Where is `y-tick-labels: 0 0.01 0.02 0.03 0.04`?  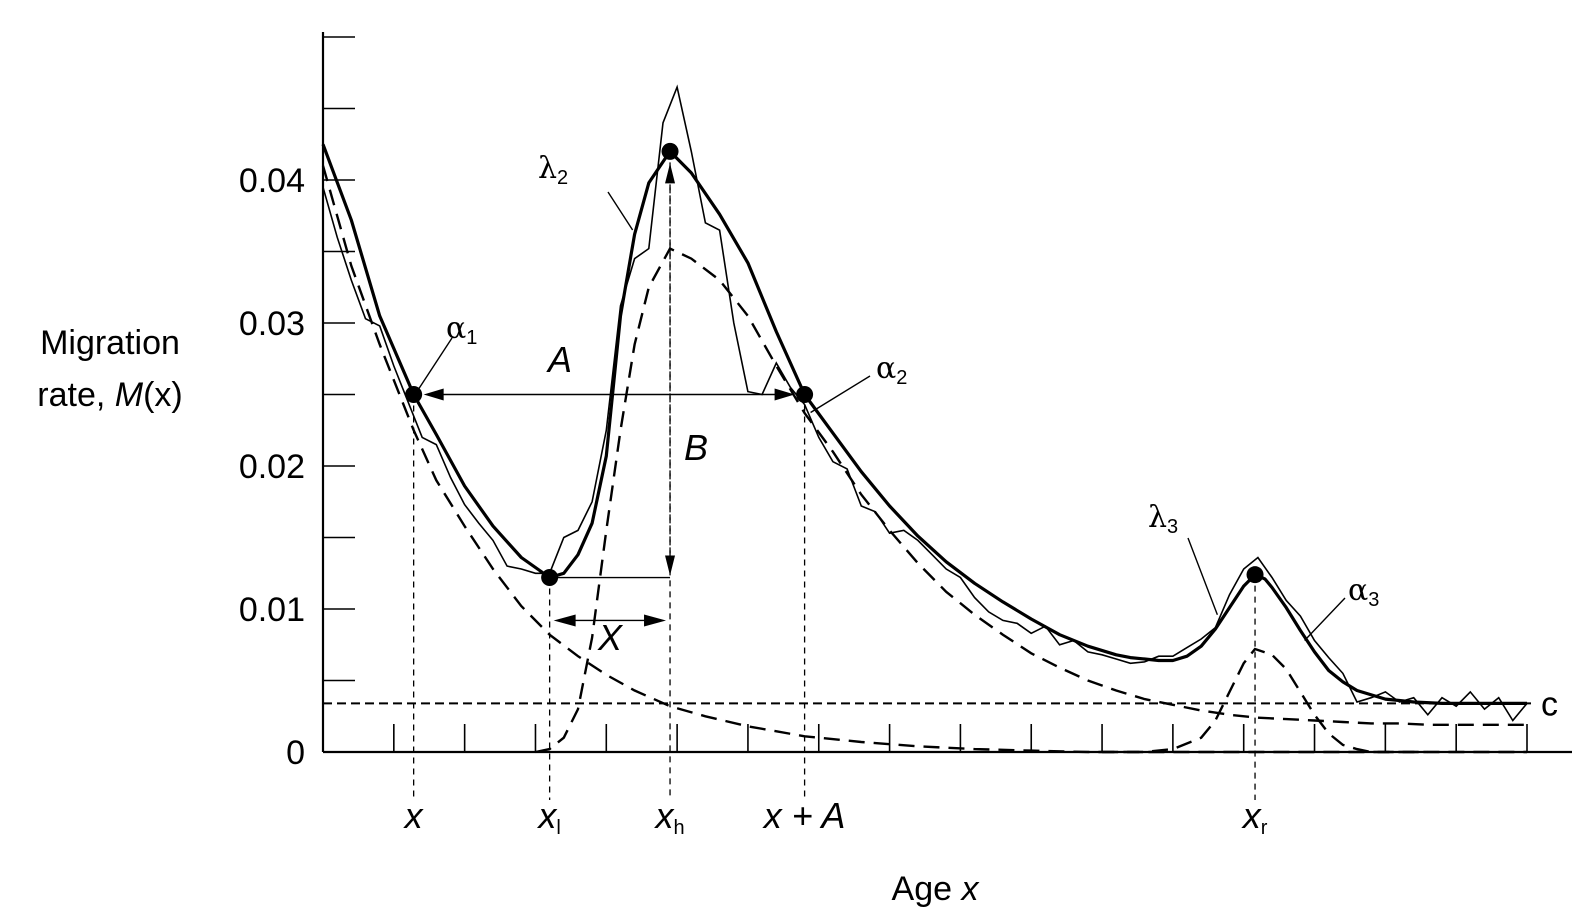 y-tick-labels: 0 0.01 0.02 0.03 0.04 is located at coordinates (272, 467).